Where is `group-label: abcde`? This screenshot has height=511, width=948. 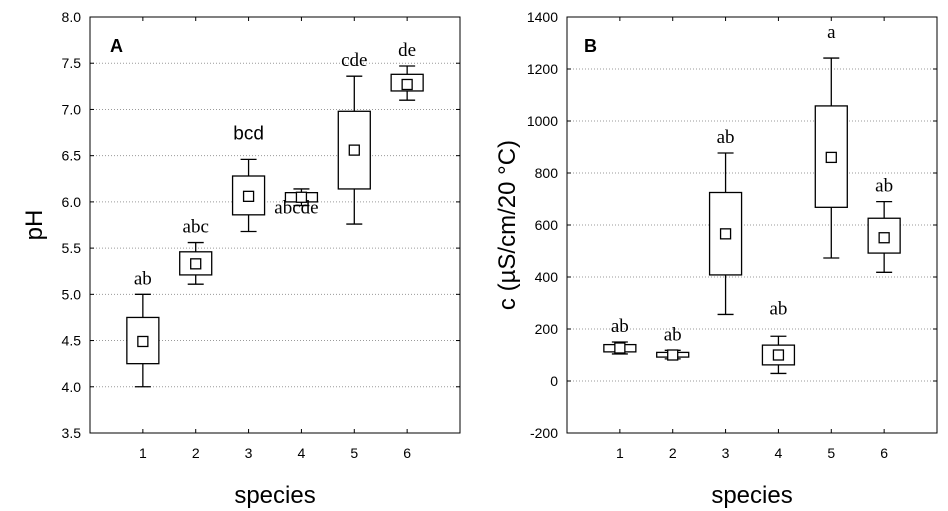
group-label: abcde is located at coordinates (296, 208).